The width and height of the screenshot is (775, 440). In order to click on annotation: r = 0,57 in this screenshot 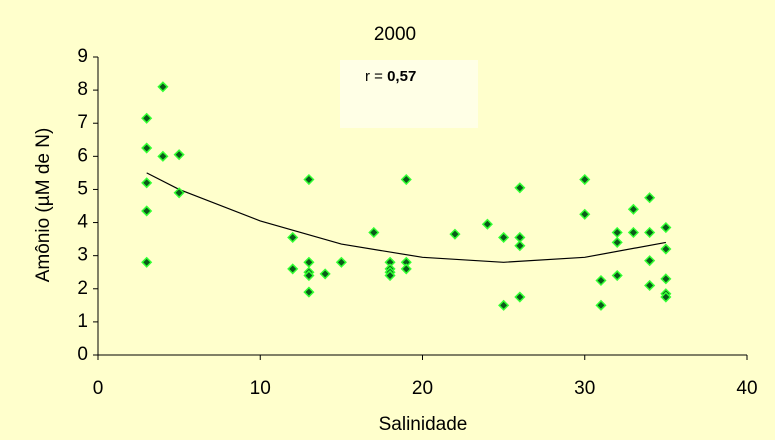, I will do `click(390, 76)`.